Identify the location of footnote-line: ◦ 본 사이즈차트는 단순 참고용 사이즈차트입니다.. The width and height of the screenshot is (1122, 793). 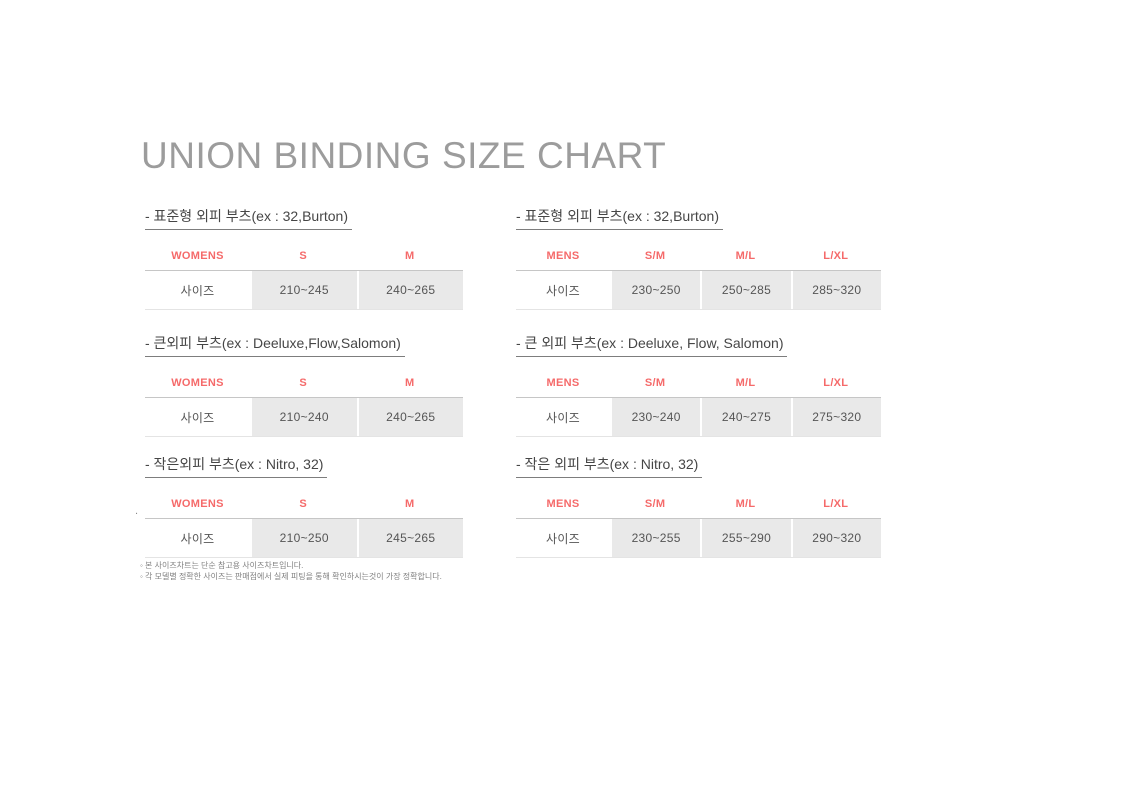
(222, 565).